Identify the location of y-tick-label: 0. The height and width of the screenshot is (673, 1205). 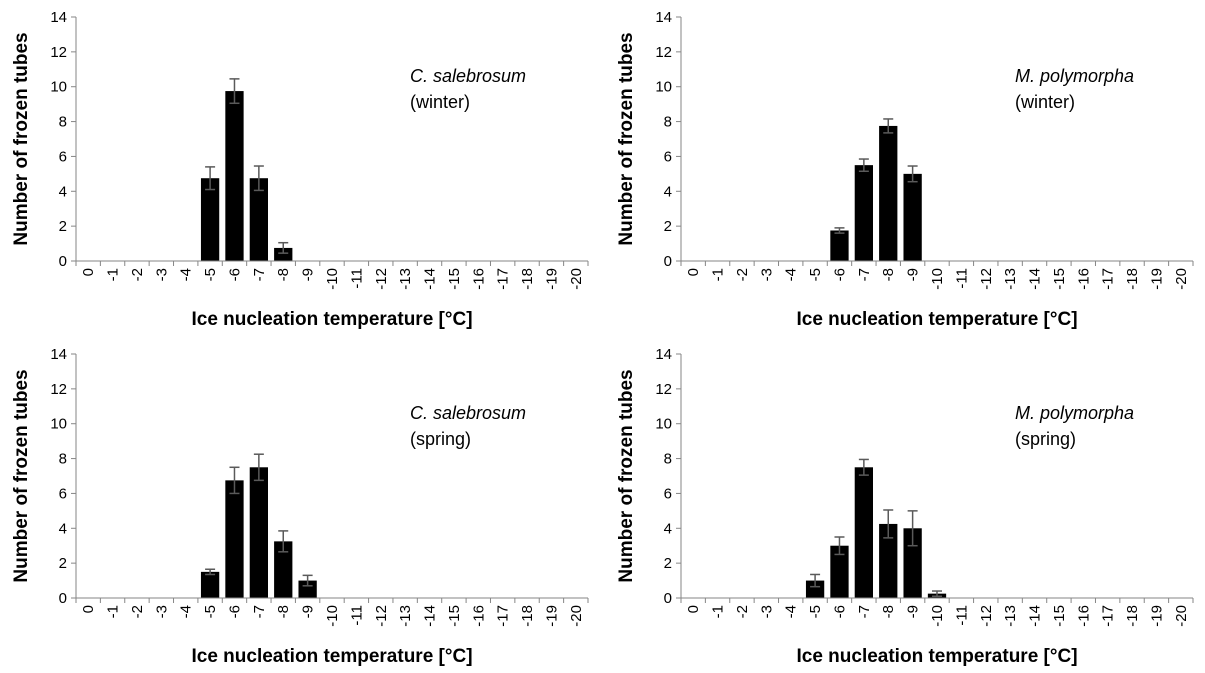
(668, 598).